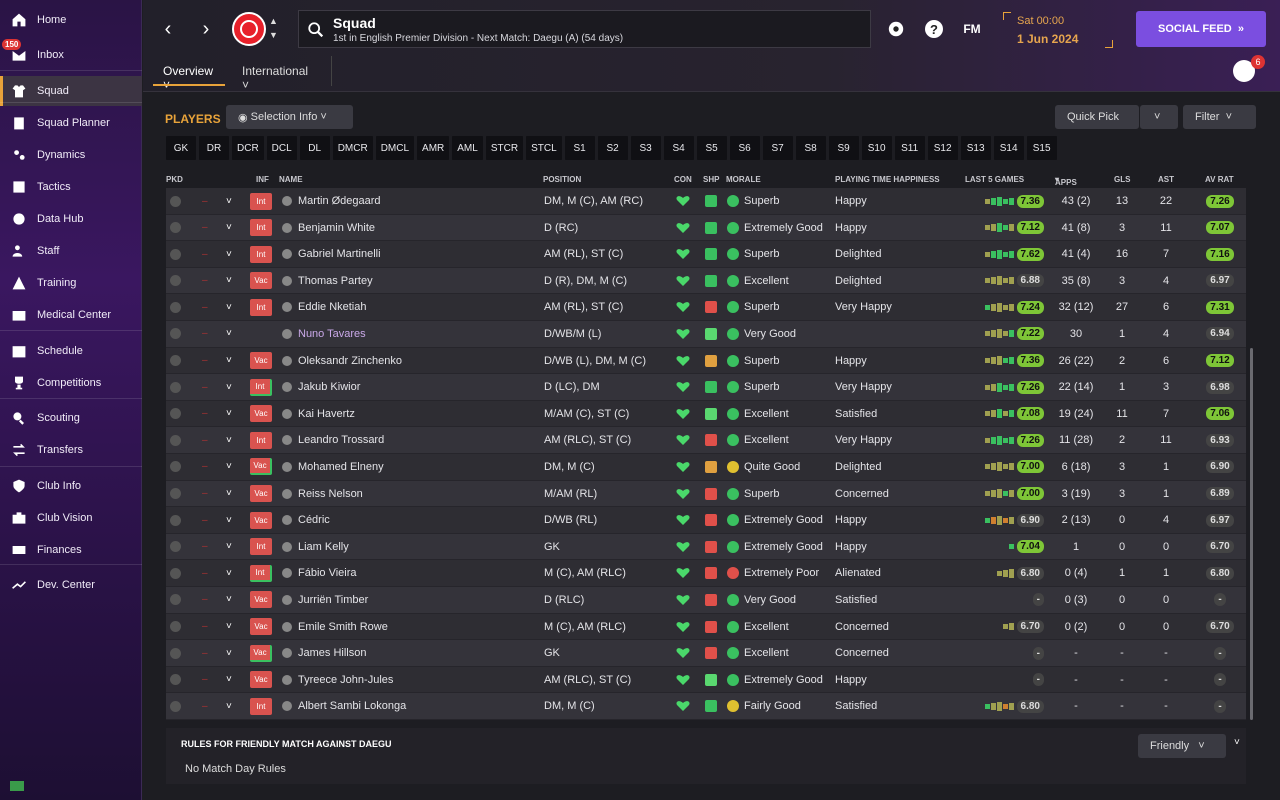  Describe the element at coordinates (275, 78) in the screenshot. I see `tab-international: International ˅` at that location.